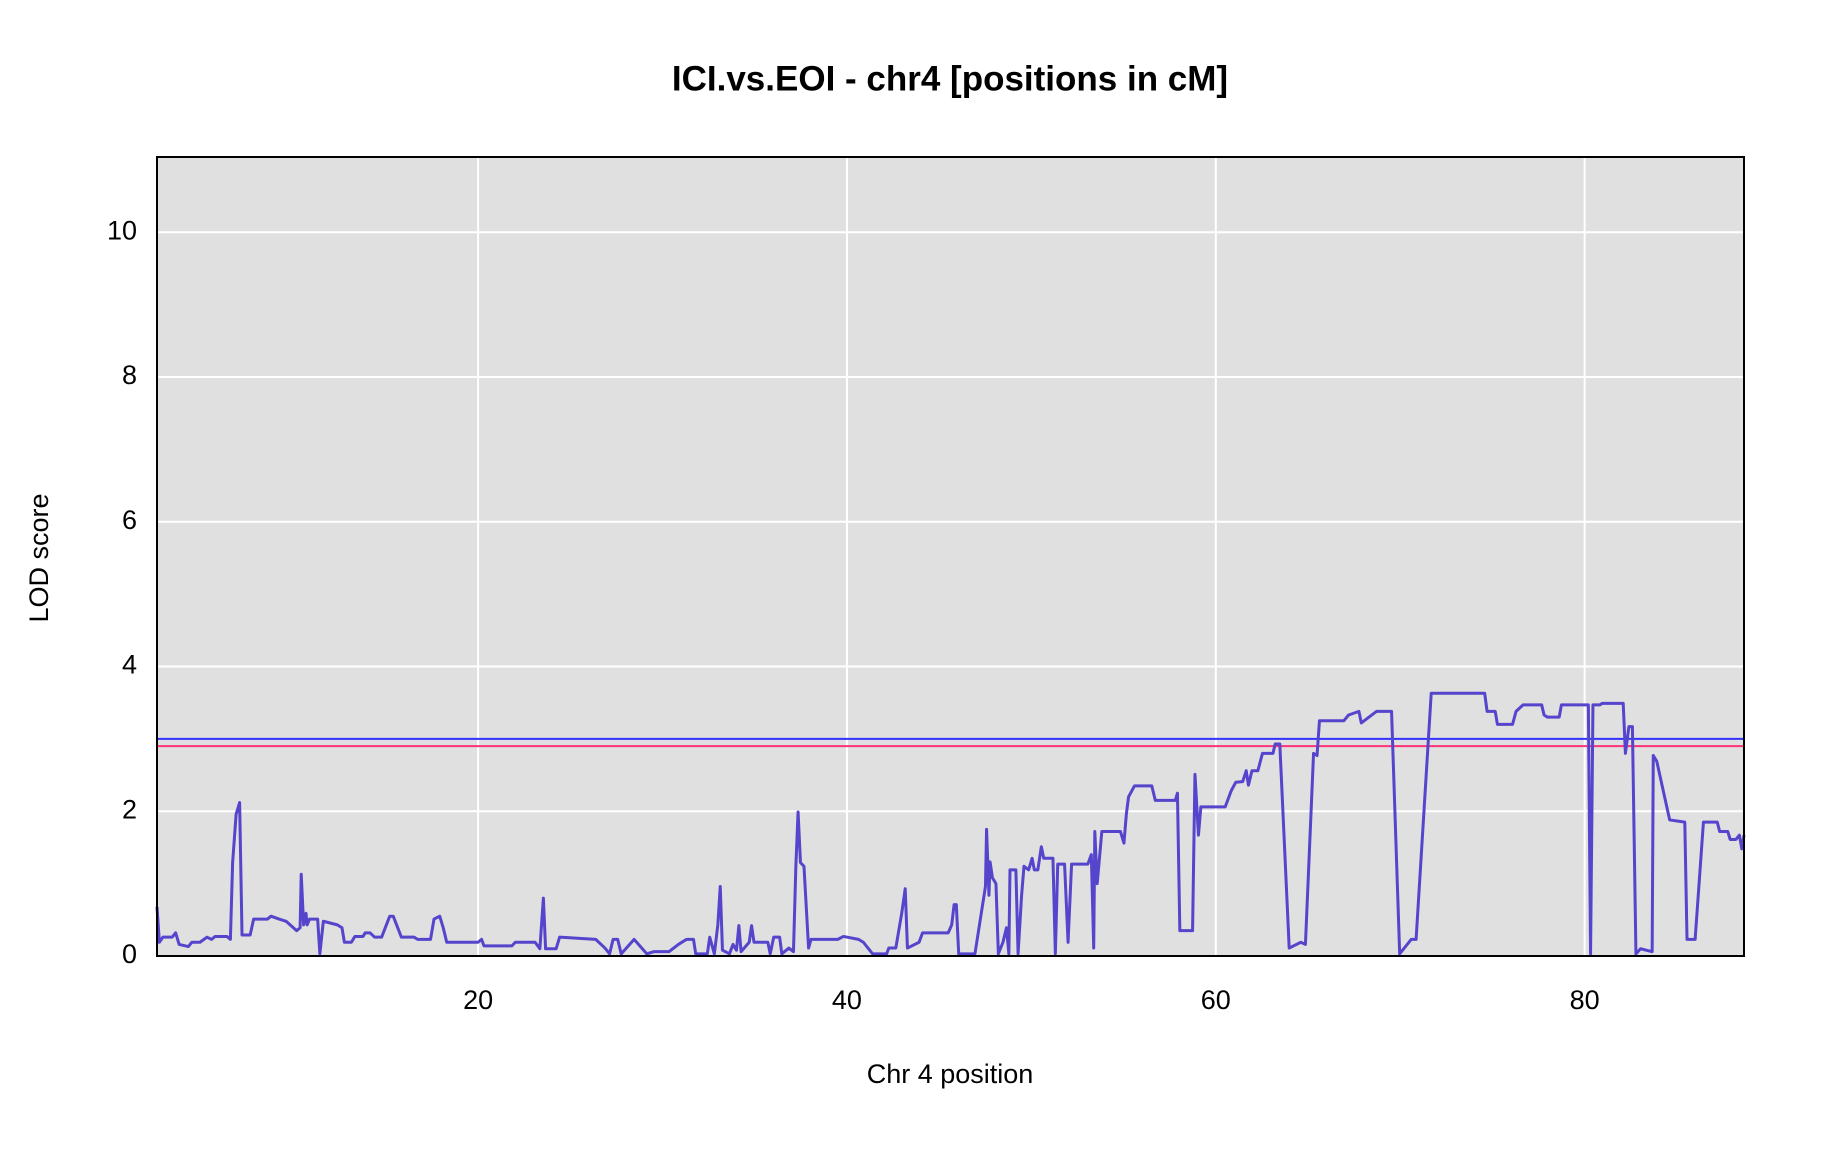 This screenshot has width=1824, height=1157. What do you see at coordinates (122, 230) in the screenshot?
I see `y-tick-label: 10` at bounding box center [122, 230].